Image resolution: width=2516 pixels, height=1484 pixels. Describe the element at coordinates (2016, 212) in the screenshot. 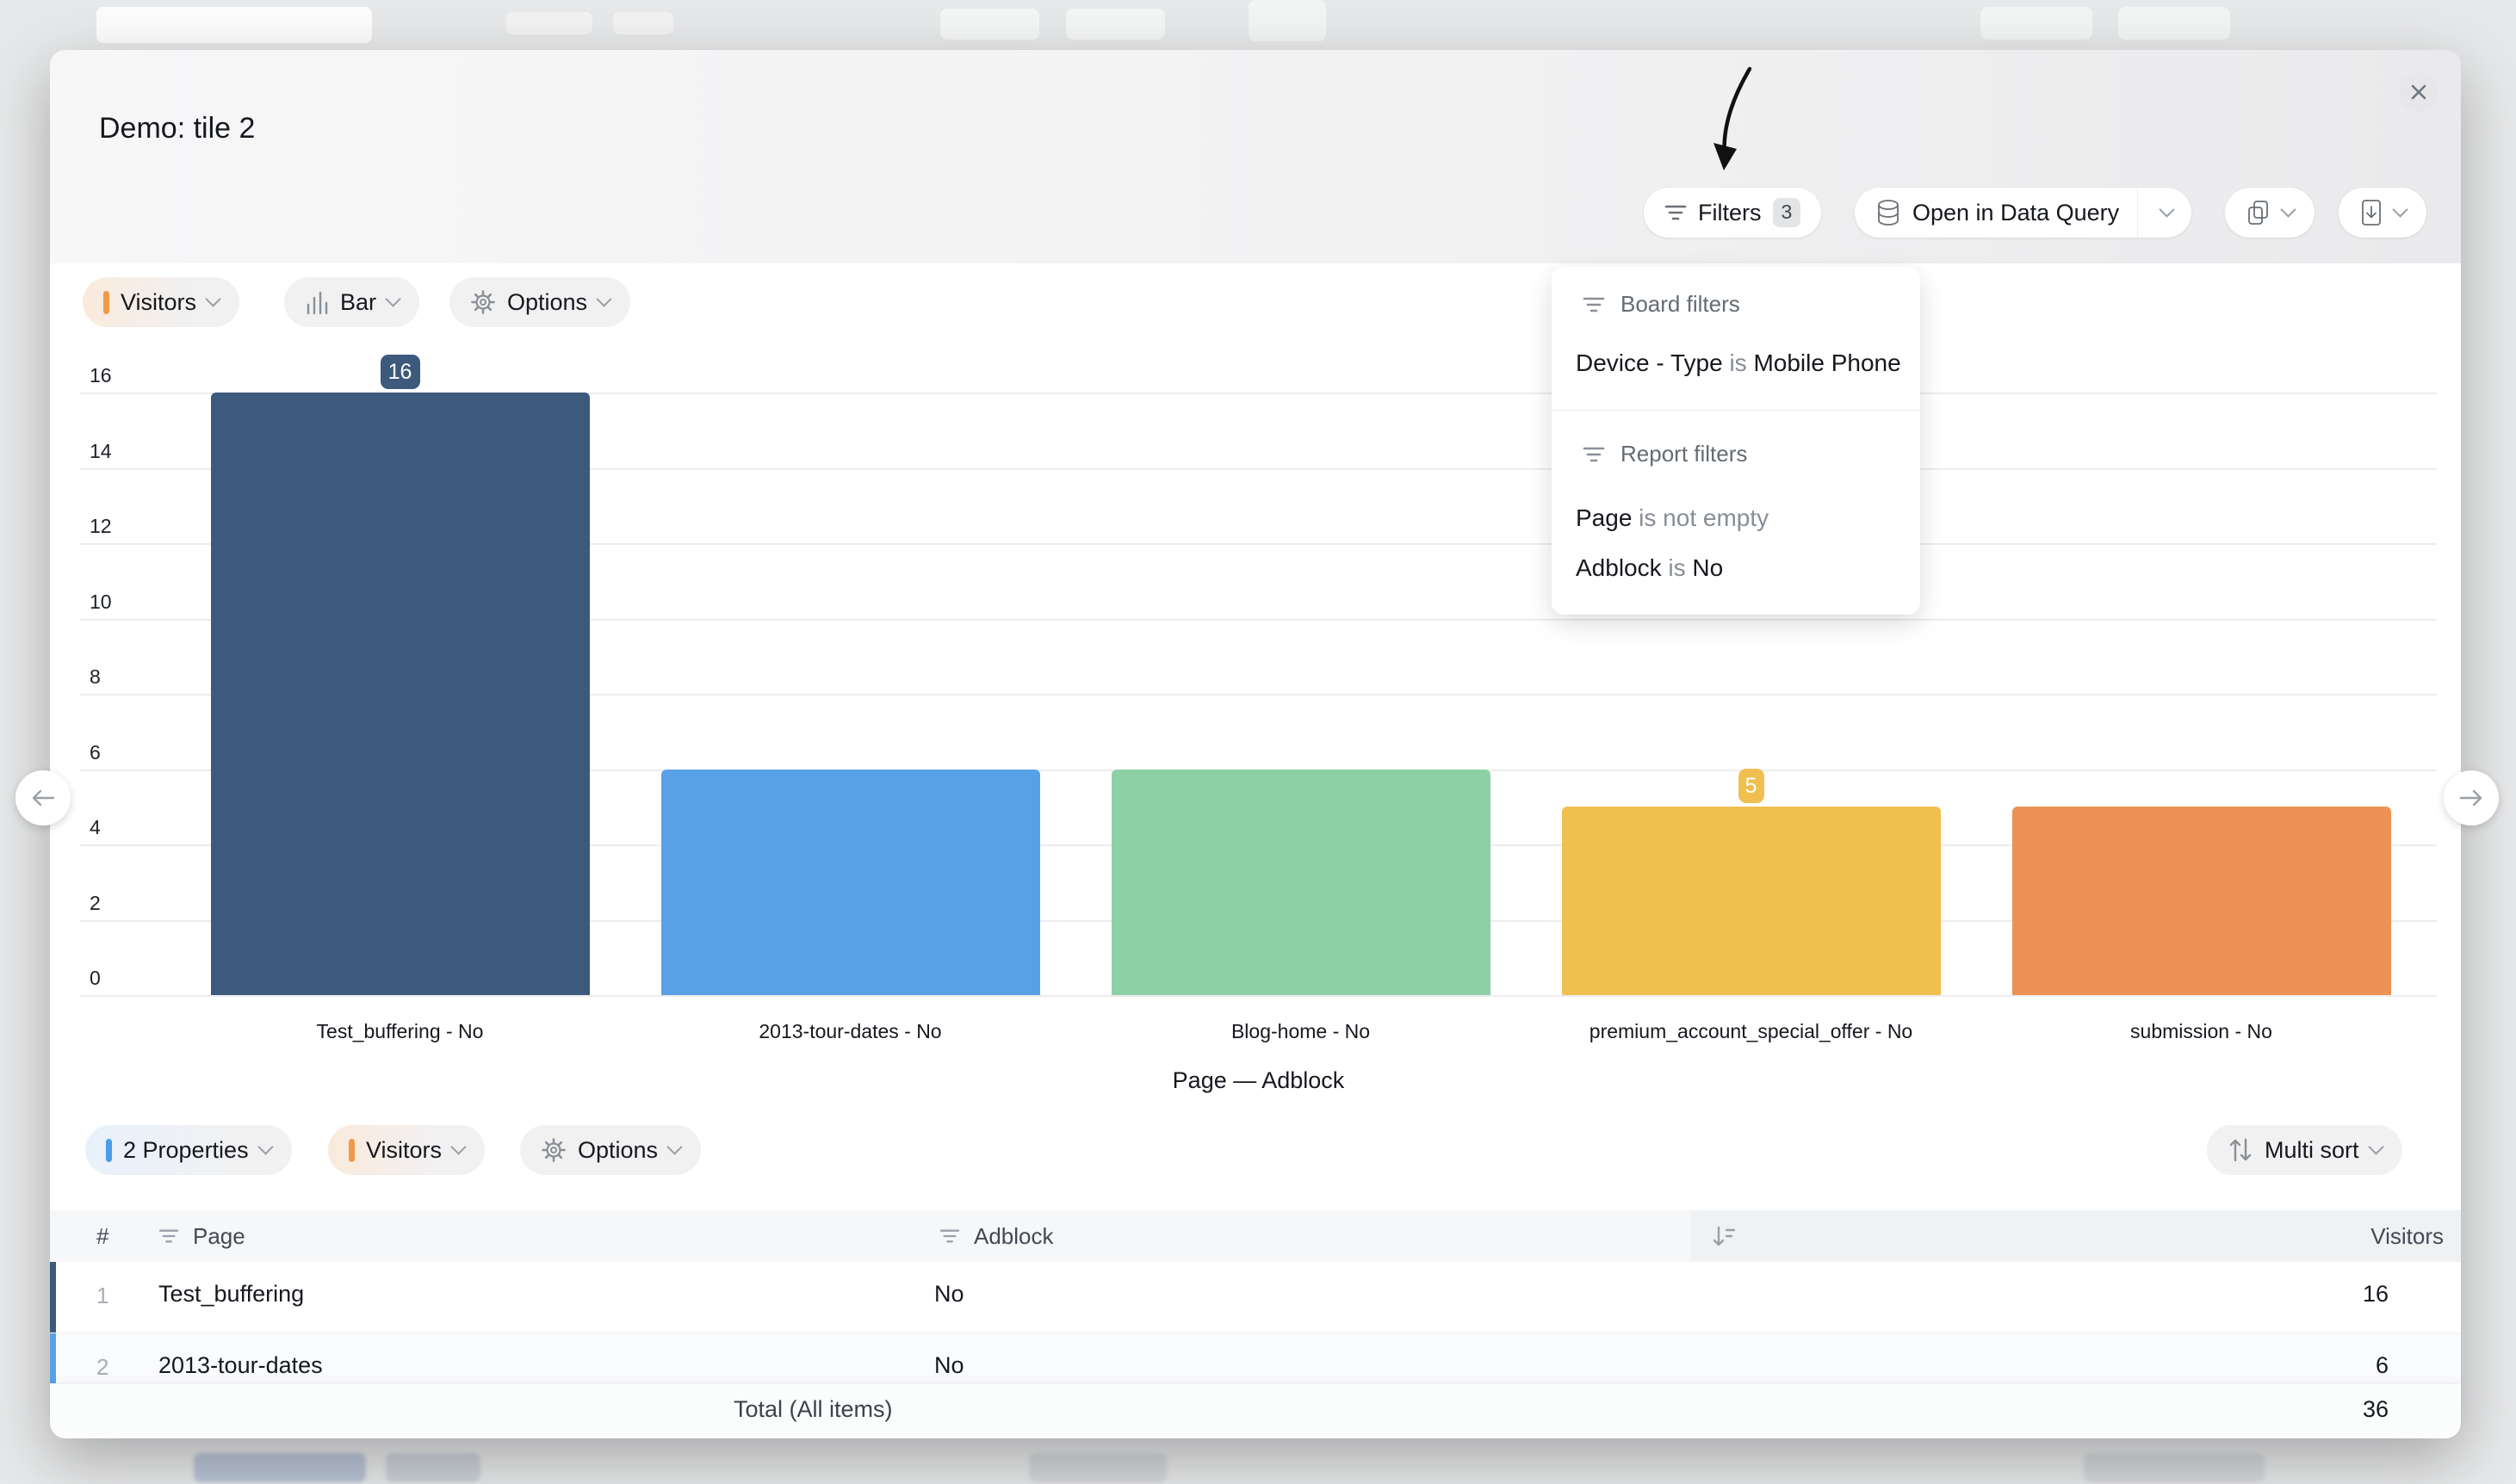

I see `open-in-data-query-label: Open in Data Query` at that location.